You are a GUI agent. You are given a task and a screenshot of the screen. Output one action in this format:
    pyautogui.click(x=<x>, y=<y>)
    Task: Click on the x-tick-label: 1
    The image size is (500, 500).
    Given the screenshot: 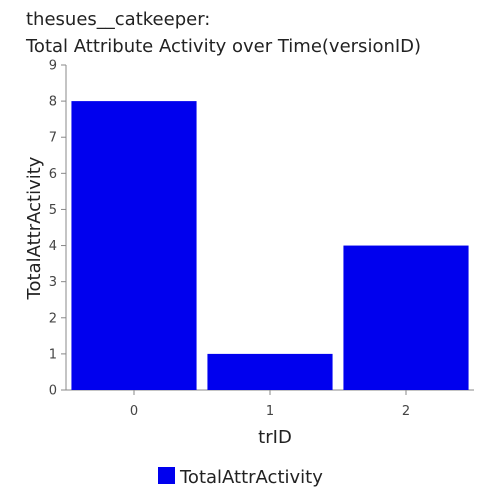 What is the action you would take?
    pyautogui.click(x=270, y=411)
    